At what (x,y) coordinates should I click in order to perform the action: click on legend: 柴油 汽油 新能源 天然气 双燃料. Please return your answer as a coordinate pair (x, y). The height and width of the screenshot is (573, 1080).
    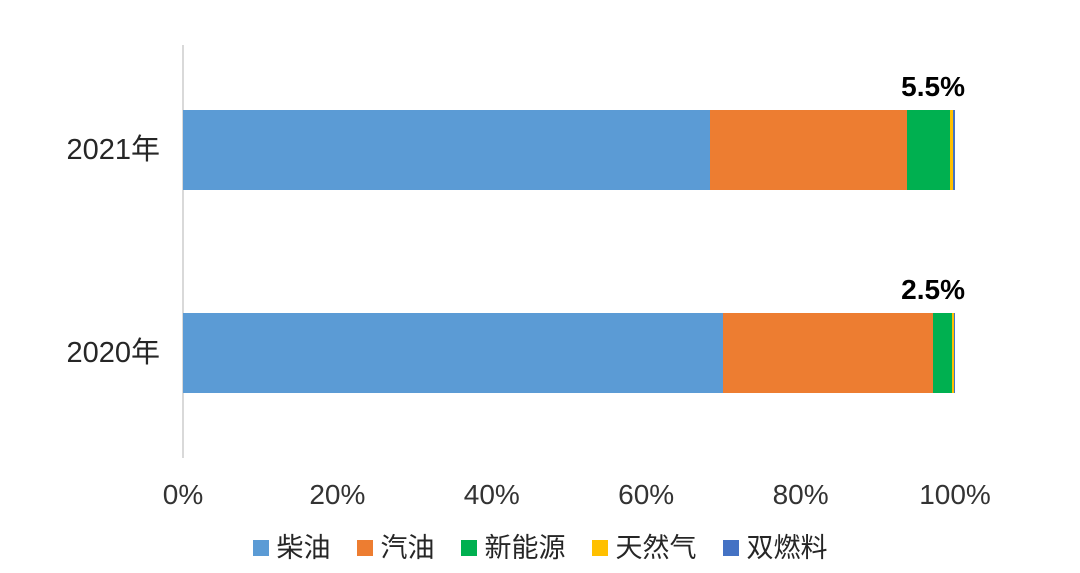
    Looking at the image, I should click on (540, 548).